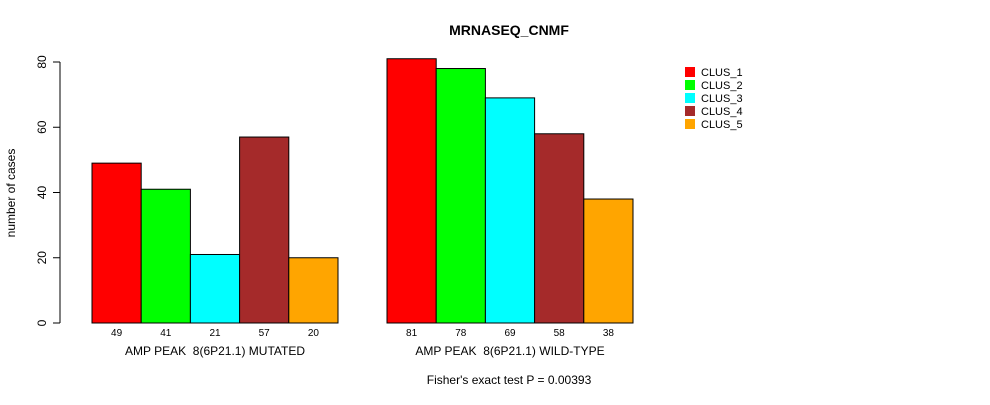 The image size is (990, 405). I want to click on bar-count-label: 20, so click(314, 333).